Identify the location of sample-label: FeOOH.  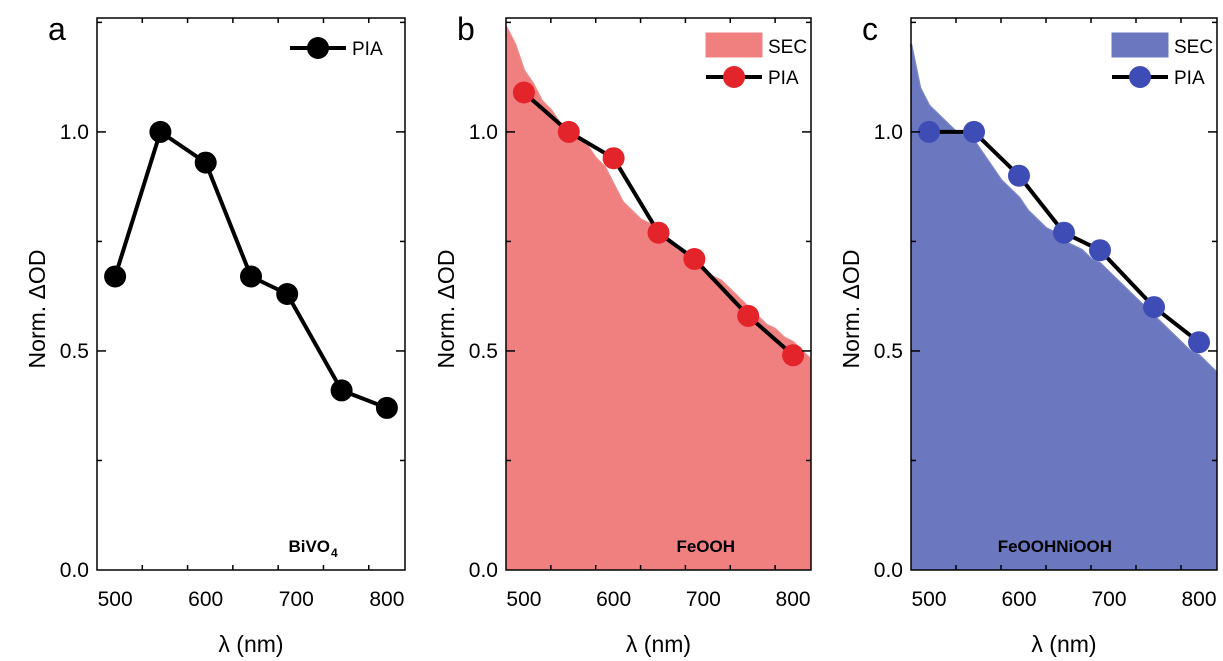
(705, 546).